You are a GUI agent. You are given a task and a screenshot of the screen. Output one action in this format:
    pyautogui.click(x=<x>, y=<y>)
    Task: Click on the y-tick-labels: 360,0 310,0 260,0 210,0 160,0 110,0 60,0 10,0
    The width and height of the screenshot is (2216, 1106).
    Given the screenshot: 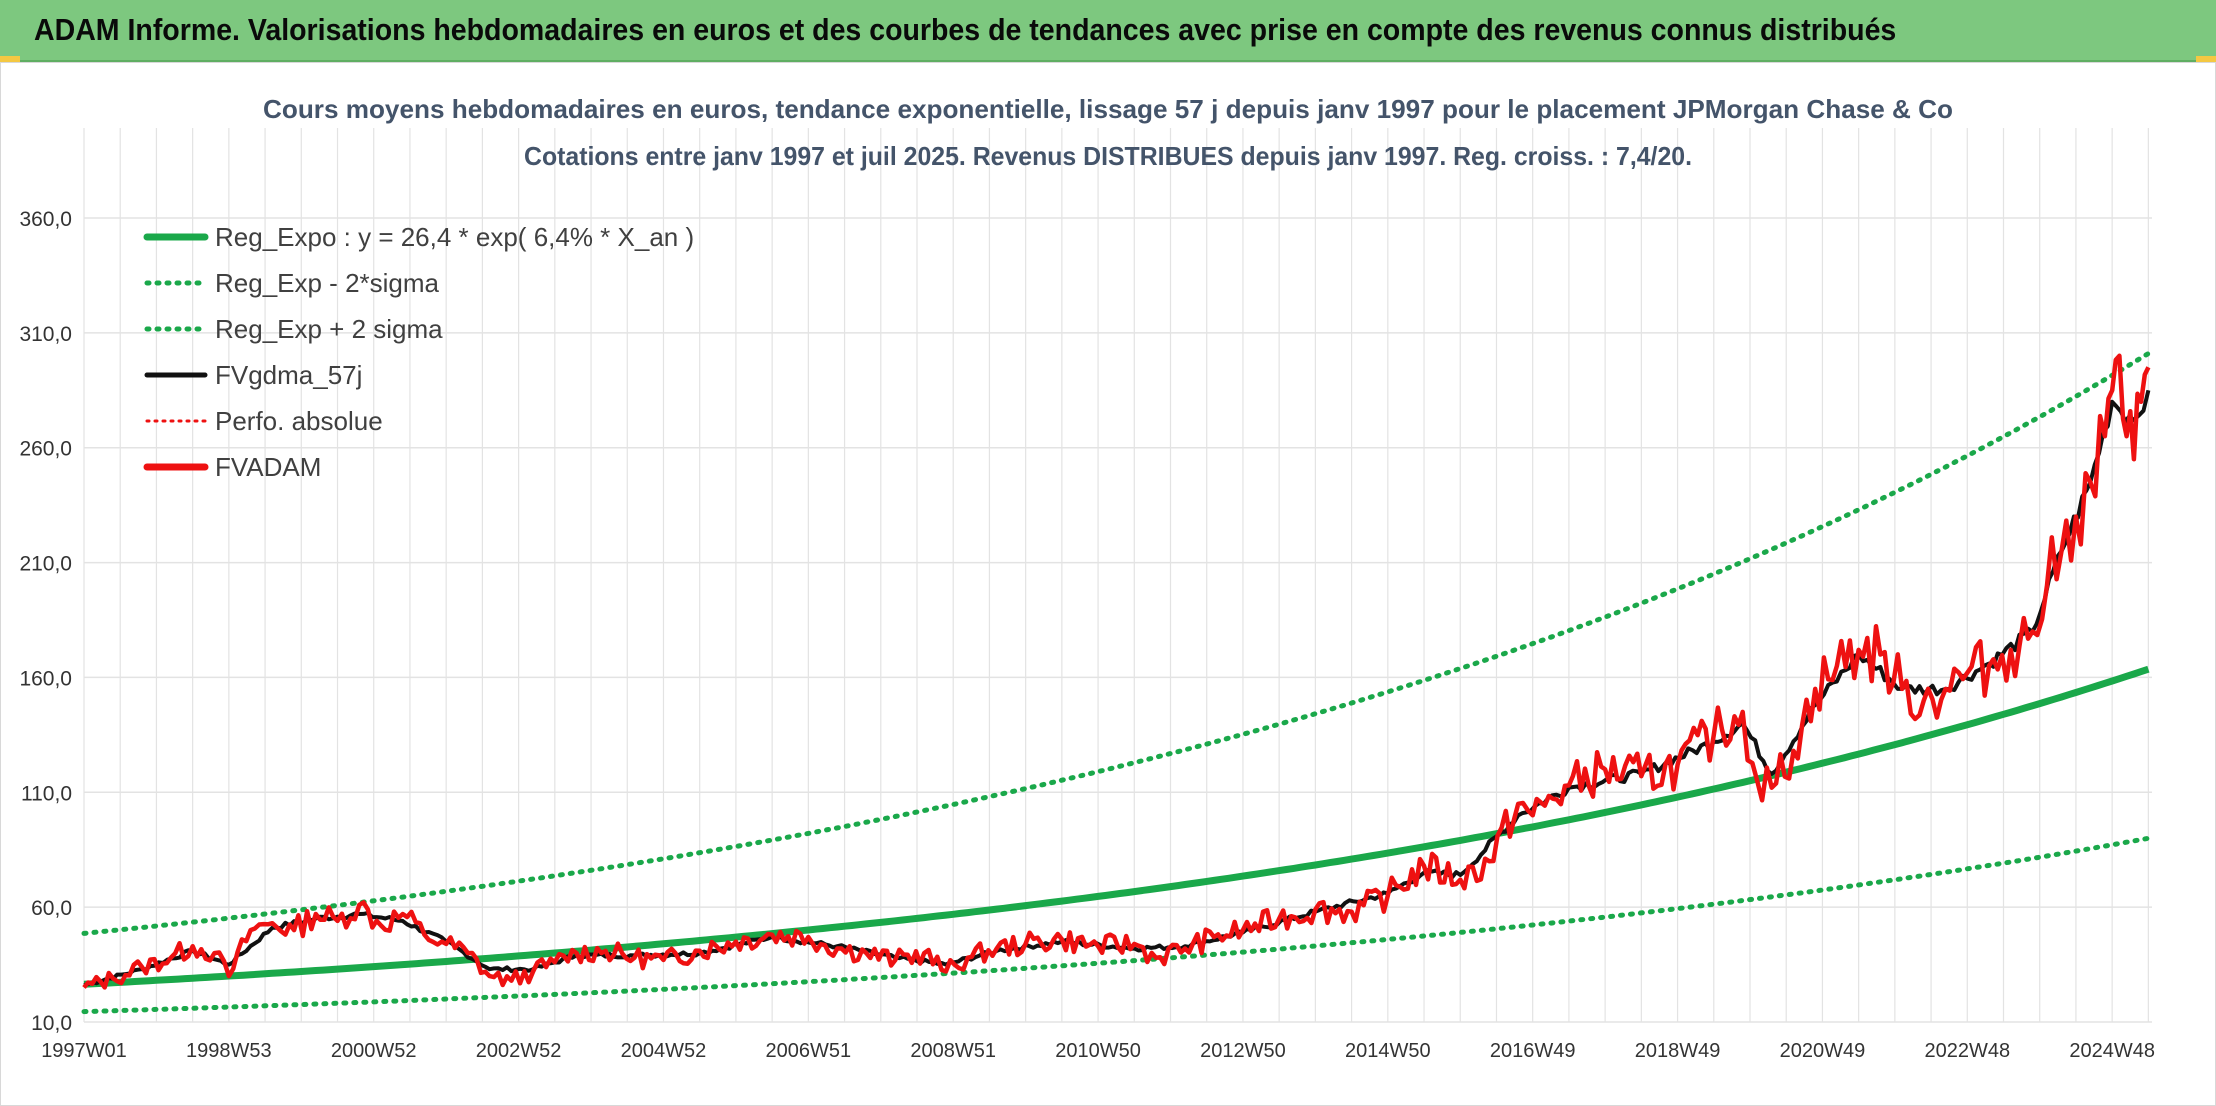 What is the action you would take?
    pyautogui.click(x=45, y=621)
    